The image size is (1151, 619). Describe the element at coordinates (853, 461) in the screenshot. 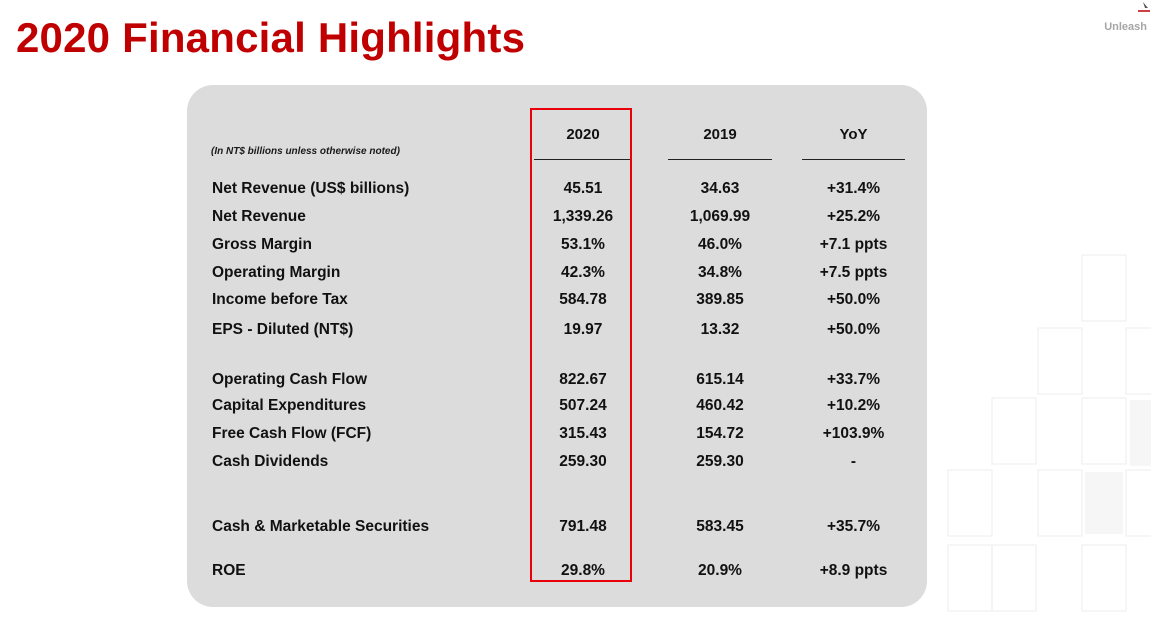

I see `cell-yoy: -` at that location.